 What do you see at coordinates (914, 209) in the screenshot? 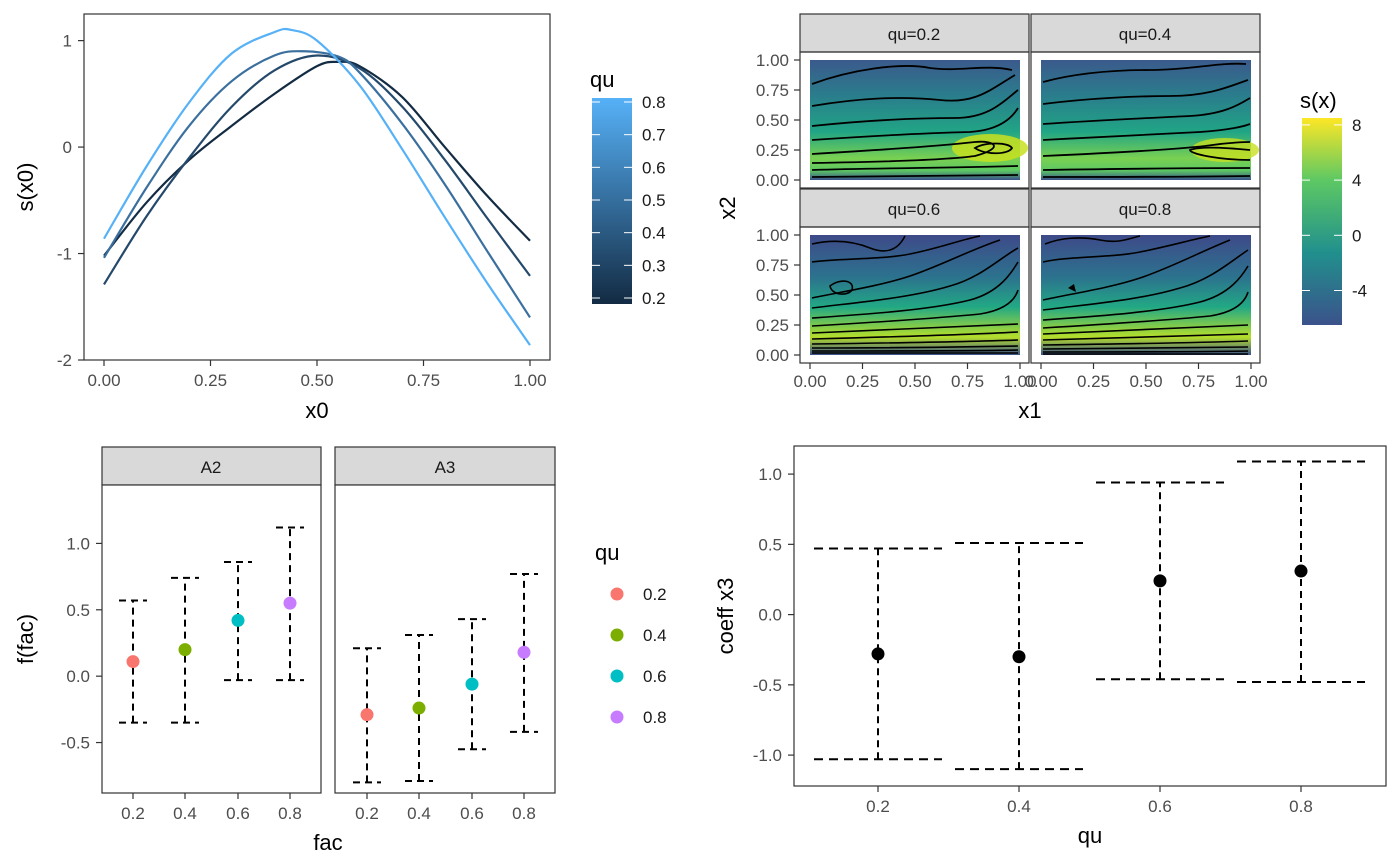
I see `strip-label: qu=0.6` at bounding box center [914, 209].